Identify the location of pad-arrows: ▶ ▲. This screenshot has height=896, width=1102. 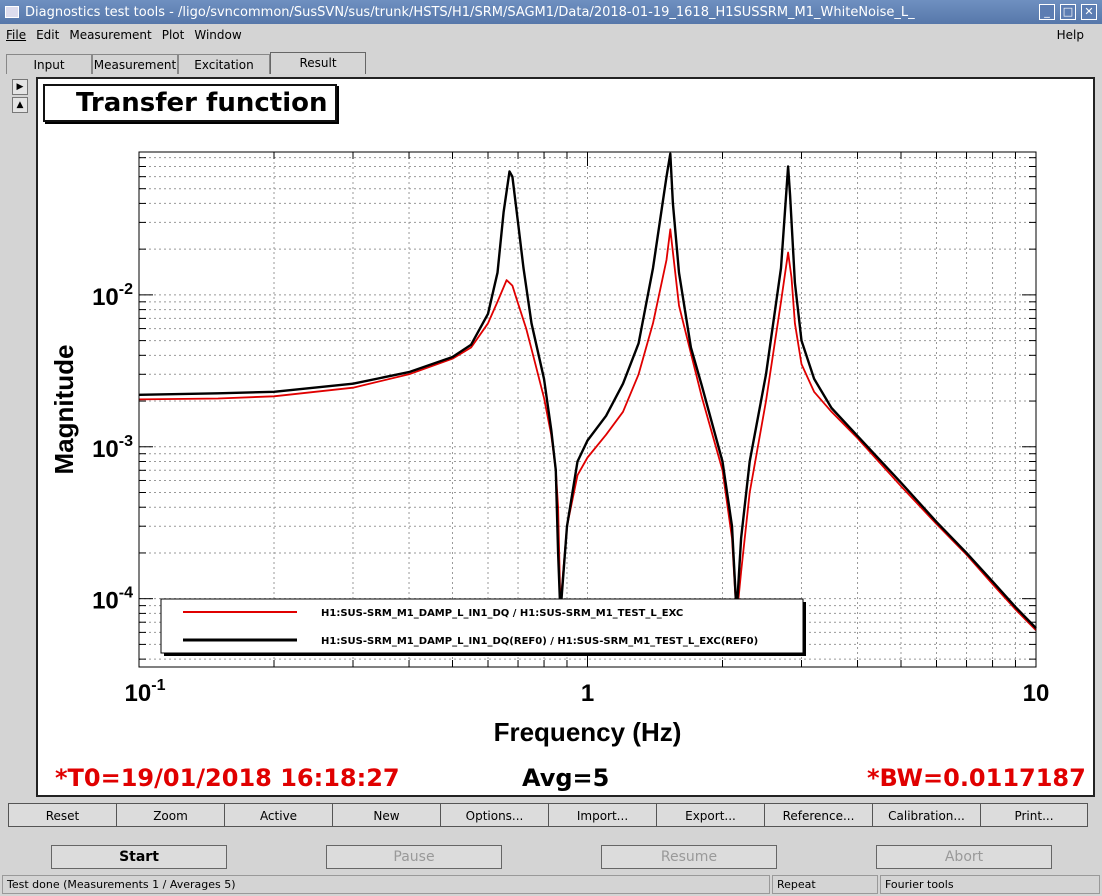
(20, 97).